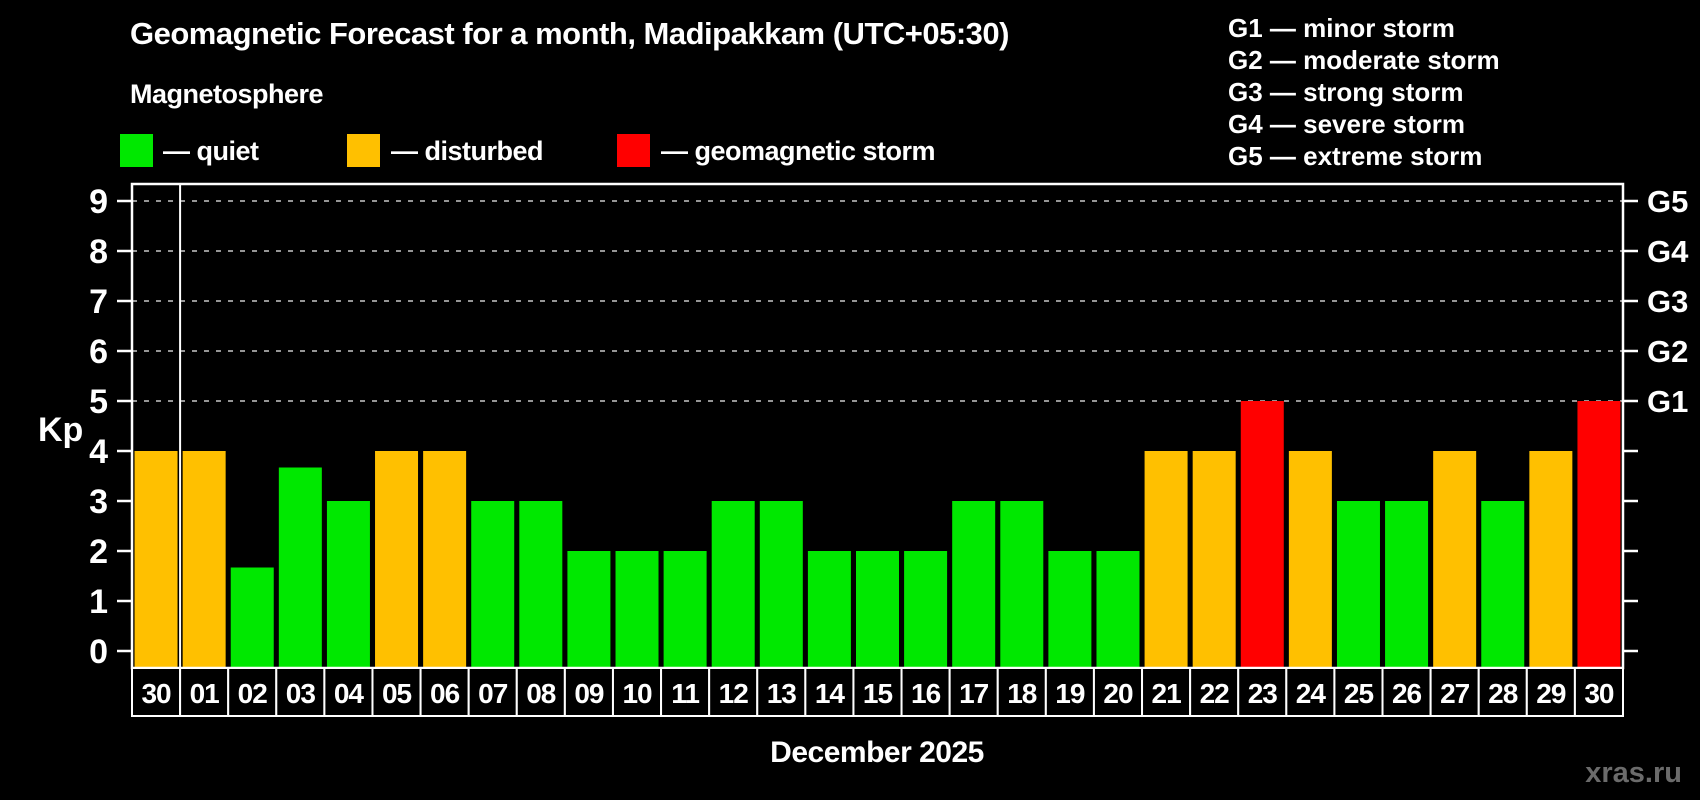  Describe the element at coordinates (1407, 693) in the screenshot. I see `day-label-26: 26` at that location.